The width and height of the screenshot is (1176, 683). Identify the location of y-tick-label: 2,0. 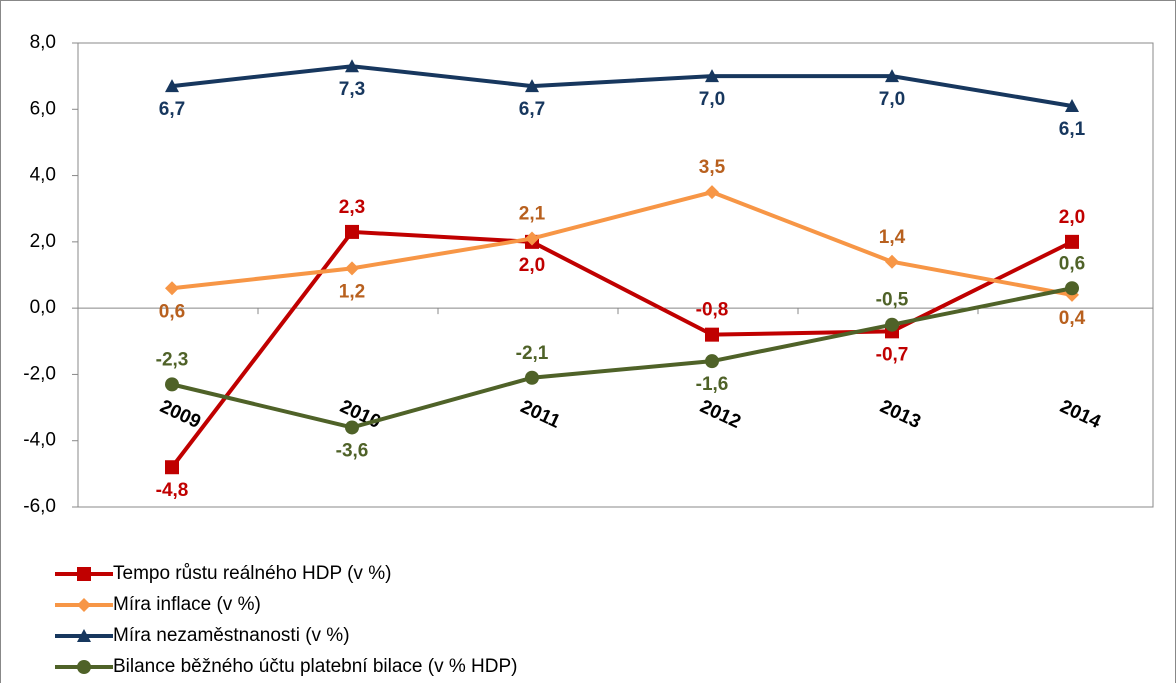
(43, 241).